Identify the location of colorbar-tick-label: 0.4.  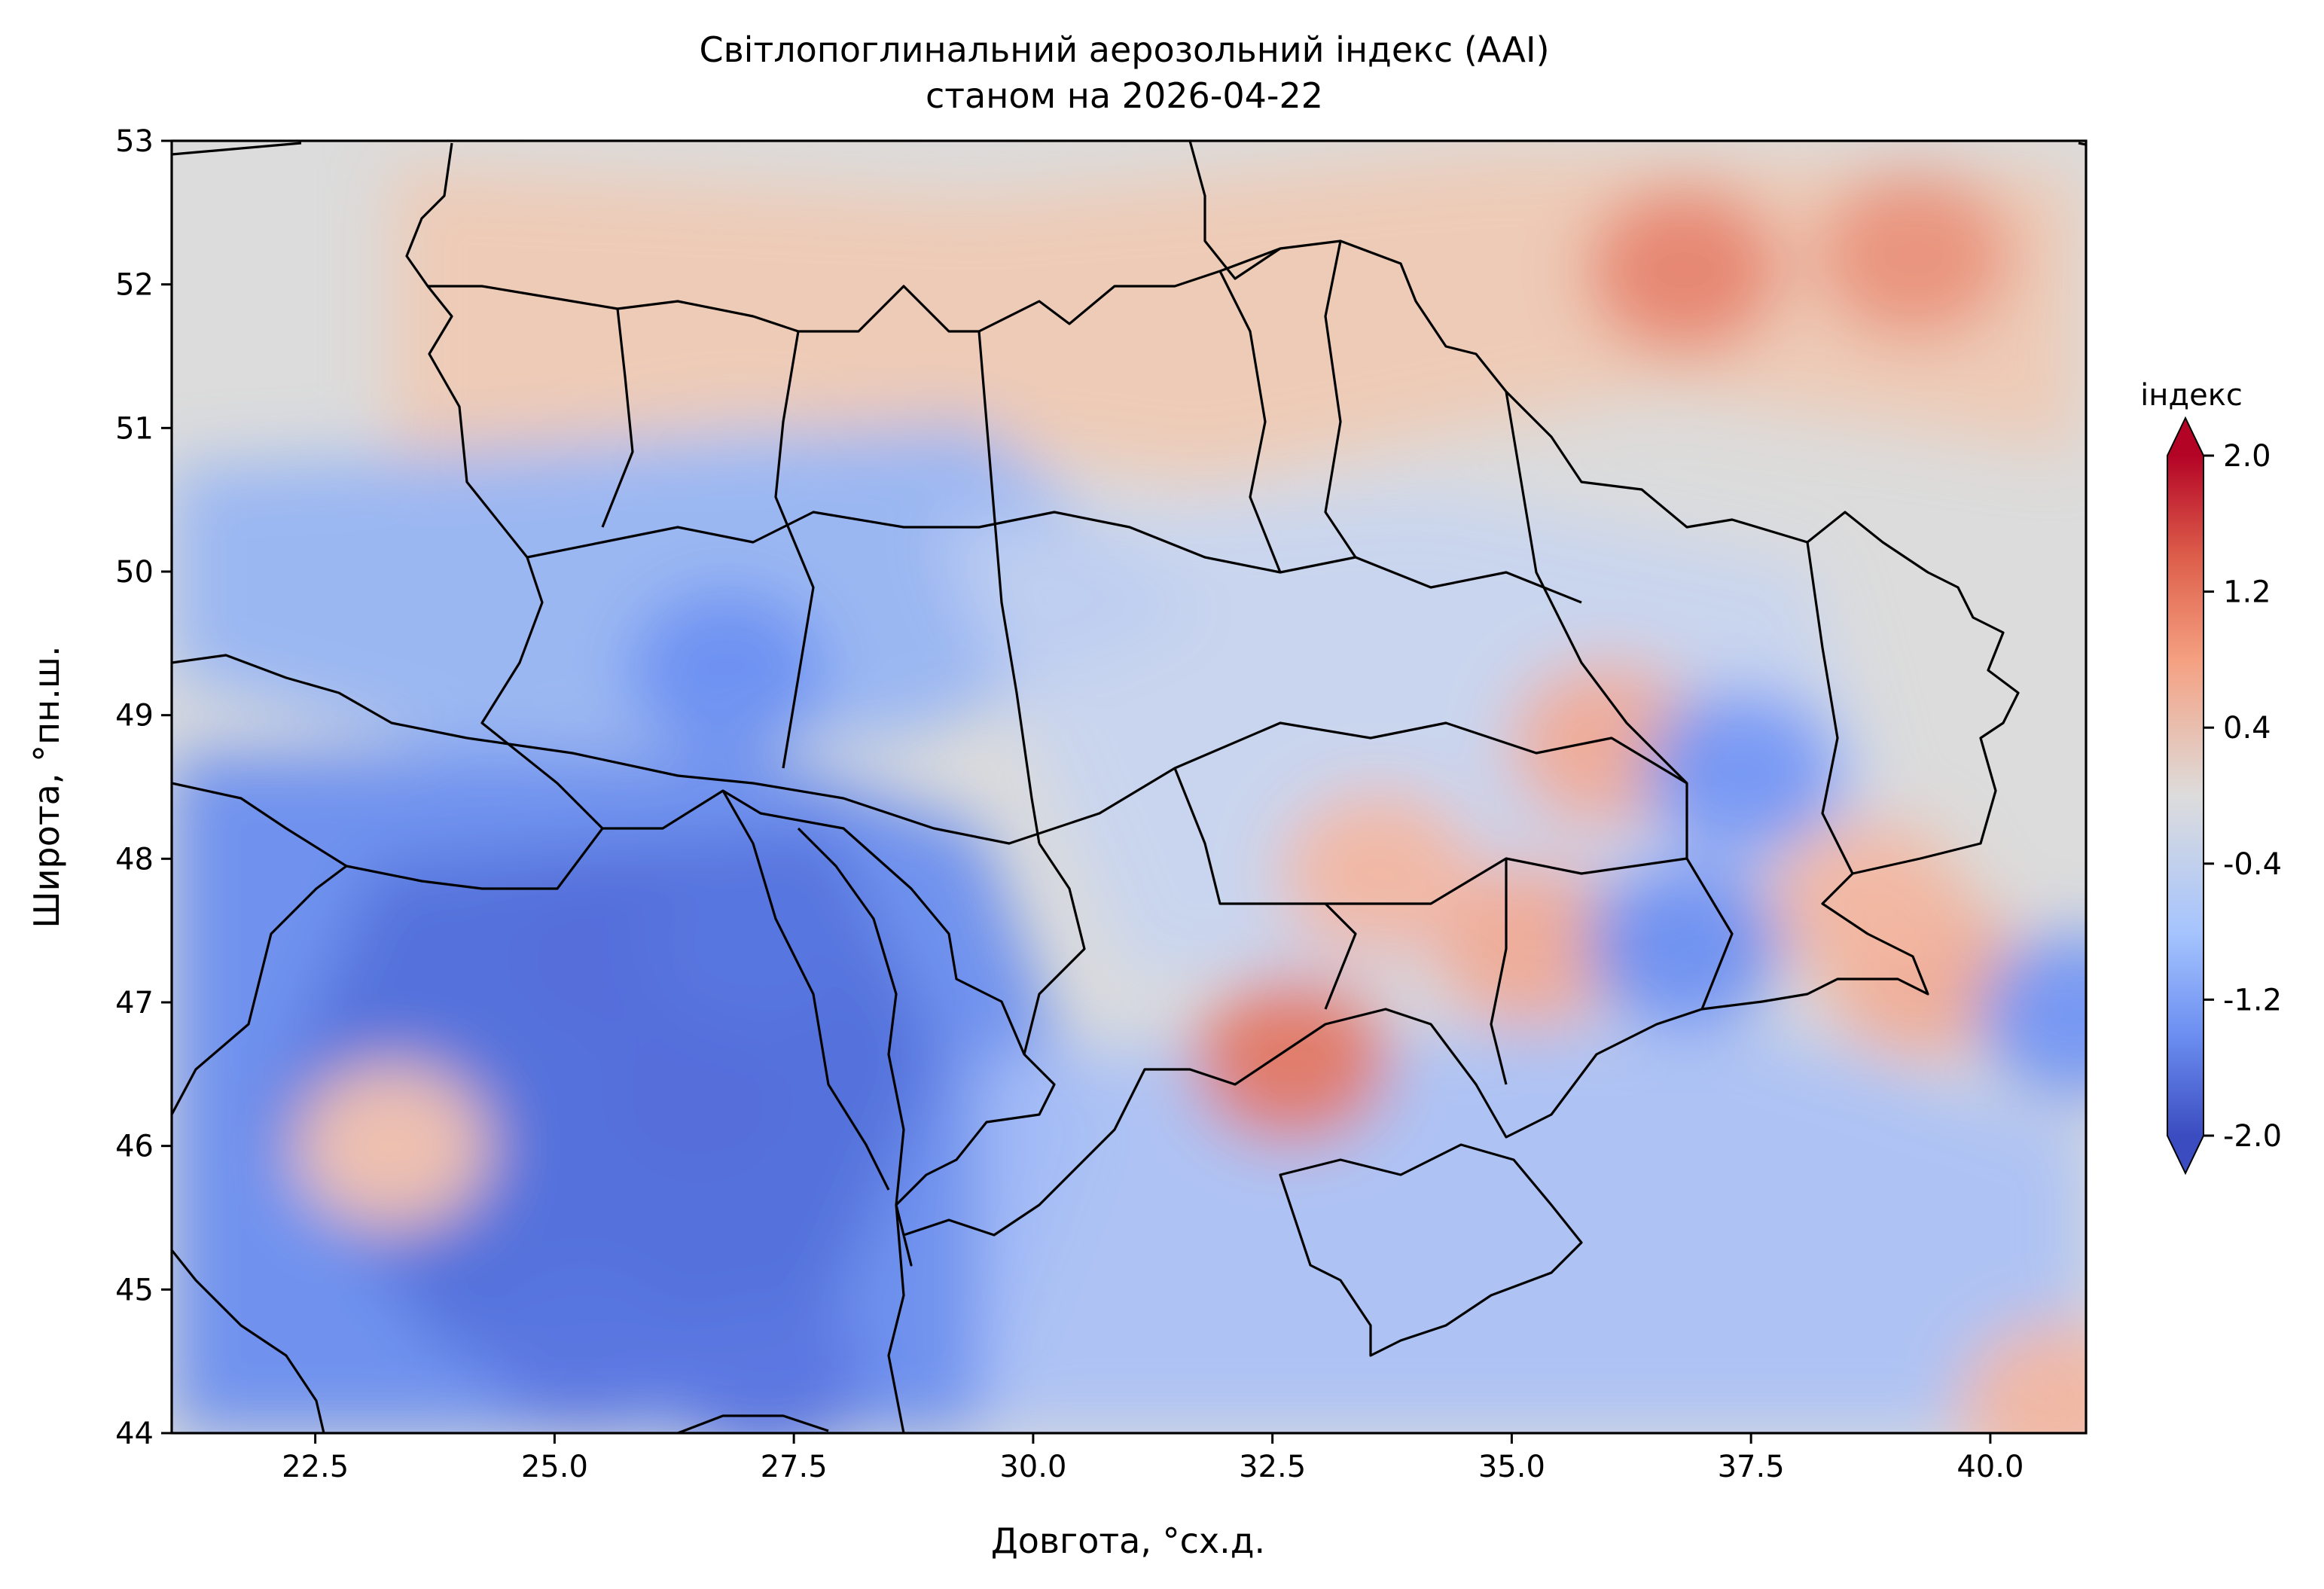
(2247, 728).